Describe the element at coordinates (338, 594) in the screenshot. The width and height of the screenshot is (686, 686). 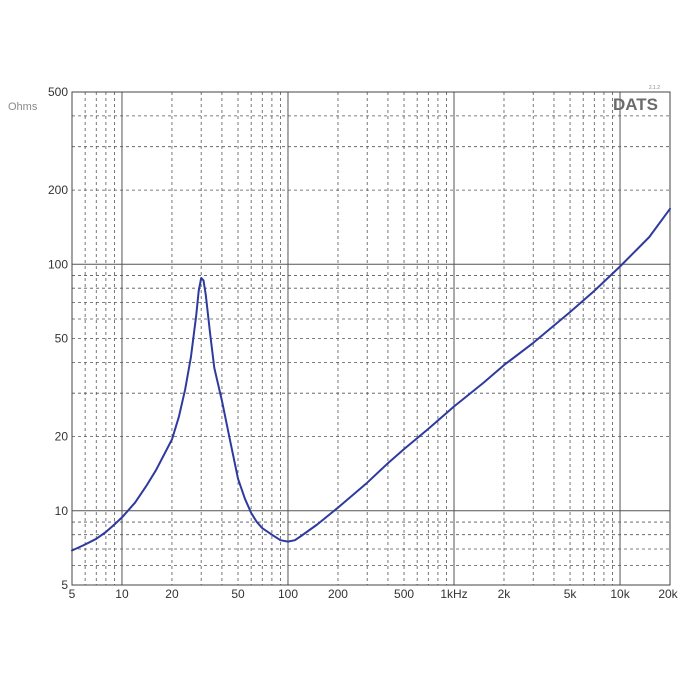
I see `x-tick-label: 200` at that location.